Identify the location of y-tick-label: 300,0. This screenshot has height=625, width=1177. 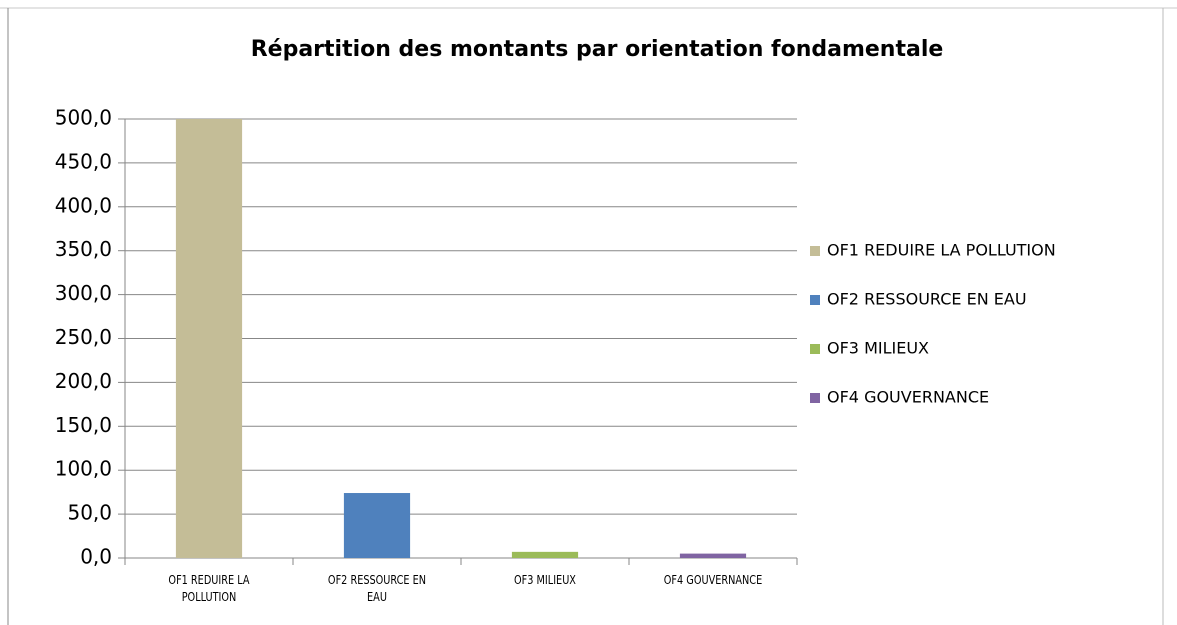
(83, 293).